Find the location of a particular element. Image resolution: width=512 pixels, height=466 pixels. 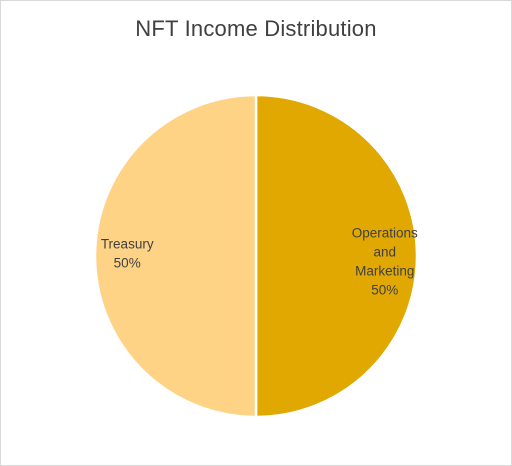

slice-name-line: Operations is located at coordinates (385, 233).